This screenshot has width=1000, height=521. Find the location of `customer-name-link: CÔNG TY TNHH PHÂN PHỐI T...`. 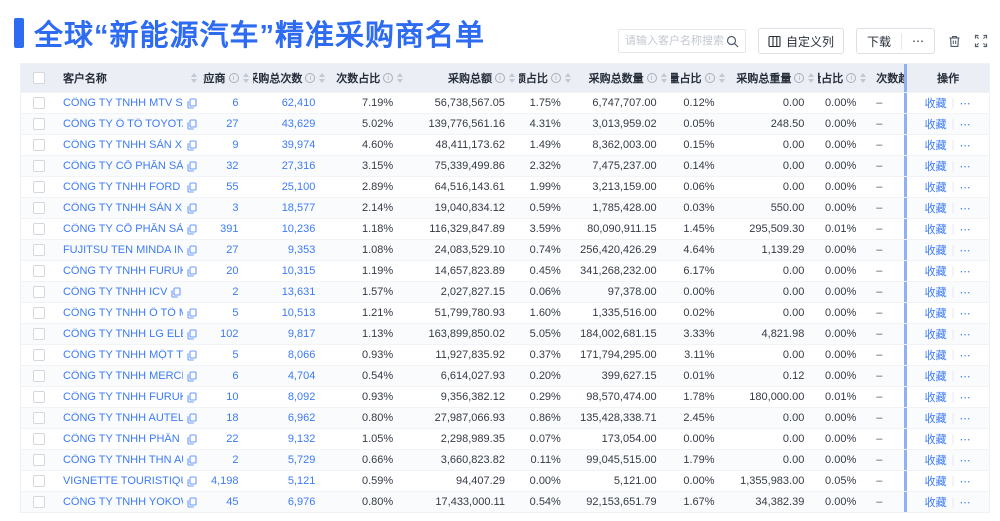

customer-name-link: CÔNG TY TNHH PHÂN PHỐI T... is located at coordinates (122, 439).